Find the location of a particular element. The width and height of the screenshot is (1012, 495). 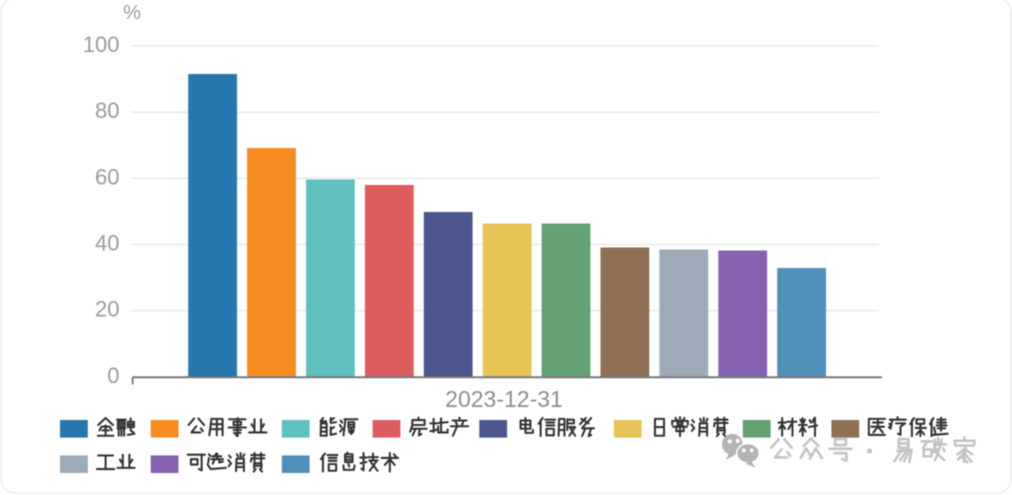

svg-text: 80 is located at coordinates (107, 110).